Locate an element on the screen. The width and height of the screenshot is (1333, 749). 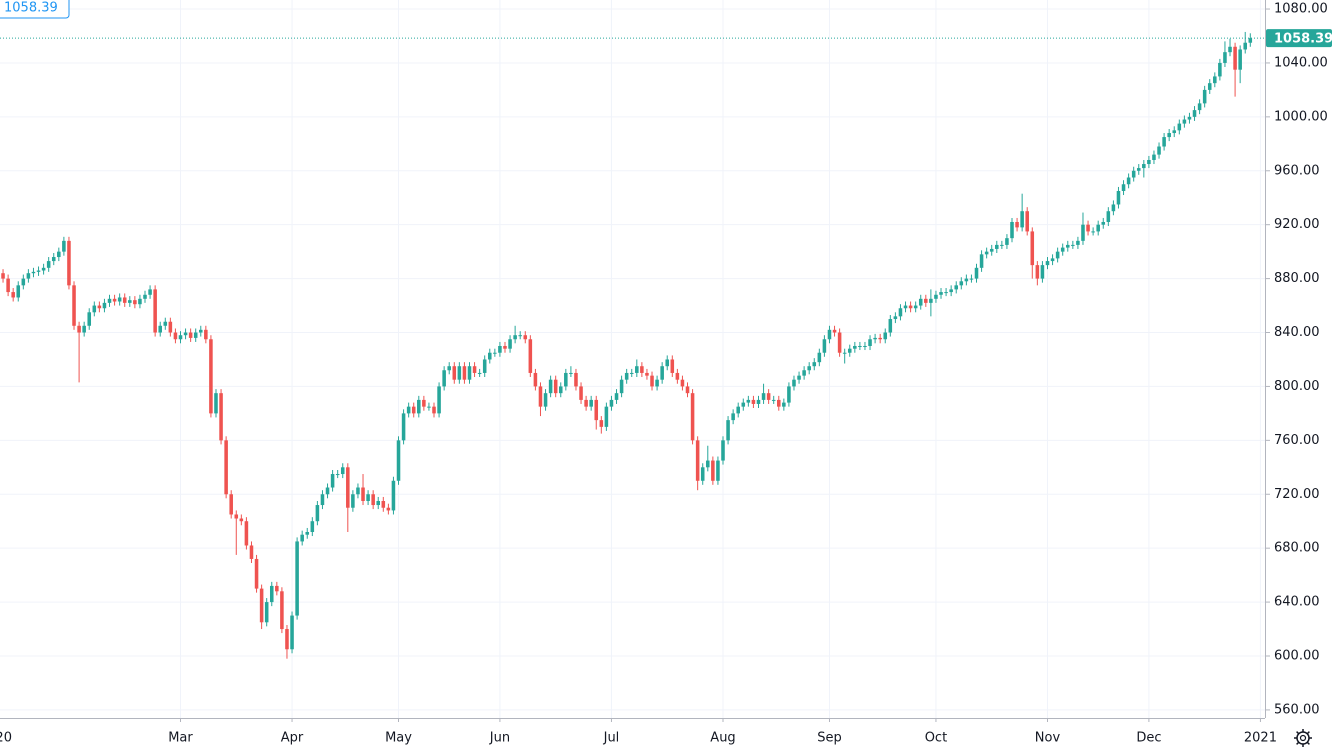
settings-icon is located at coordinates (1303, 738).